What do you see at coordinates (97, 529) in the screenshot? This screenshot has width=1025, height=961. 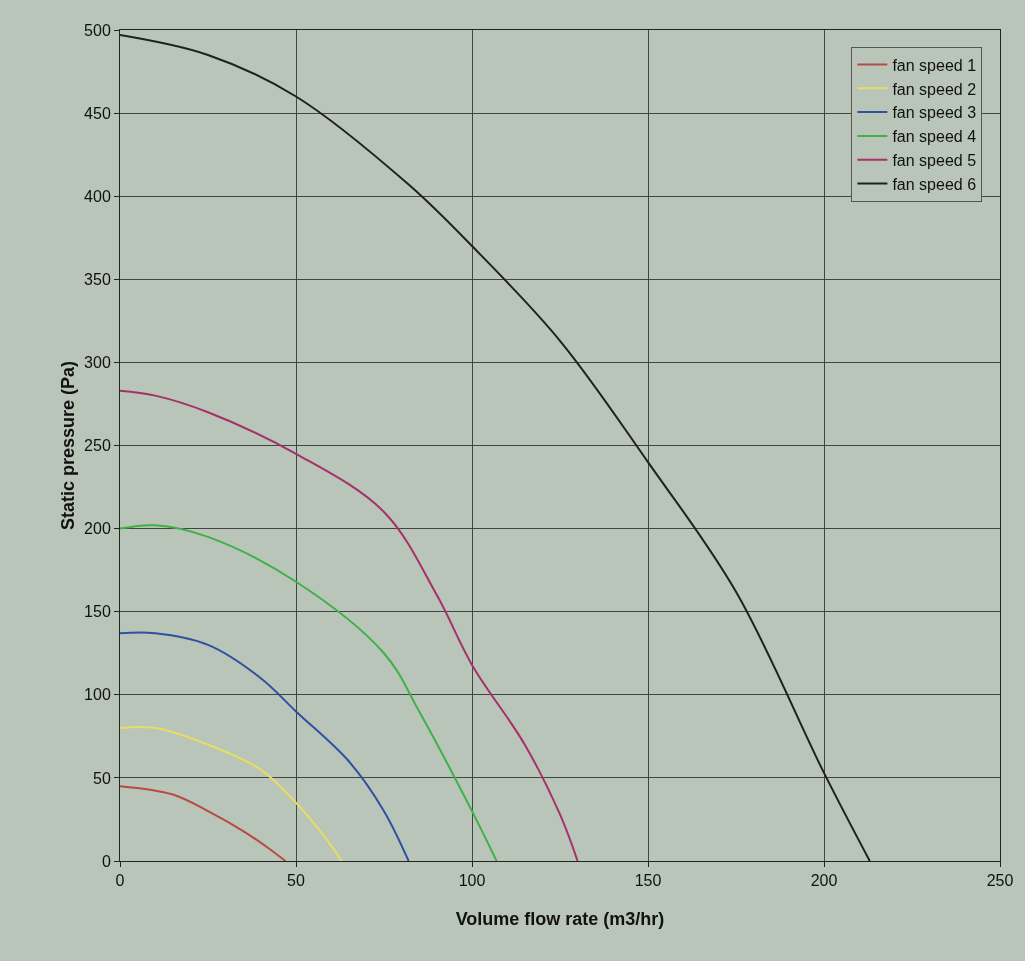 I see `y-tick-label: 200` at bounding box center [97, 529].